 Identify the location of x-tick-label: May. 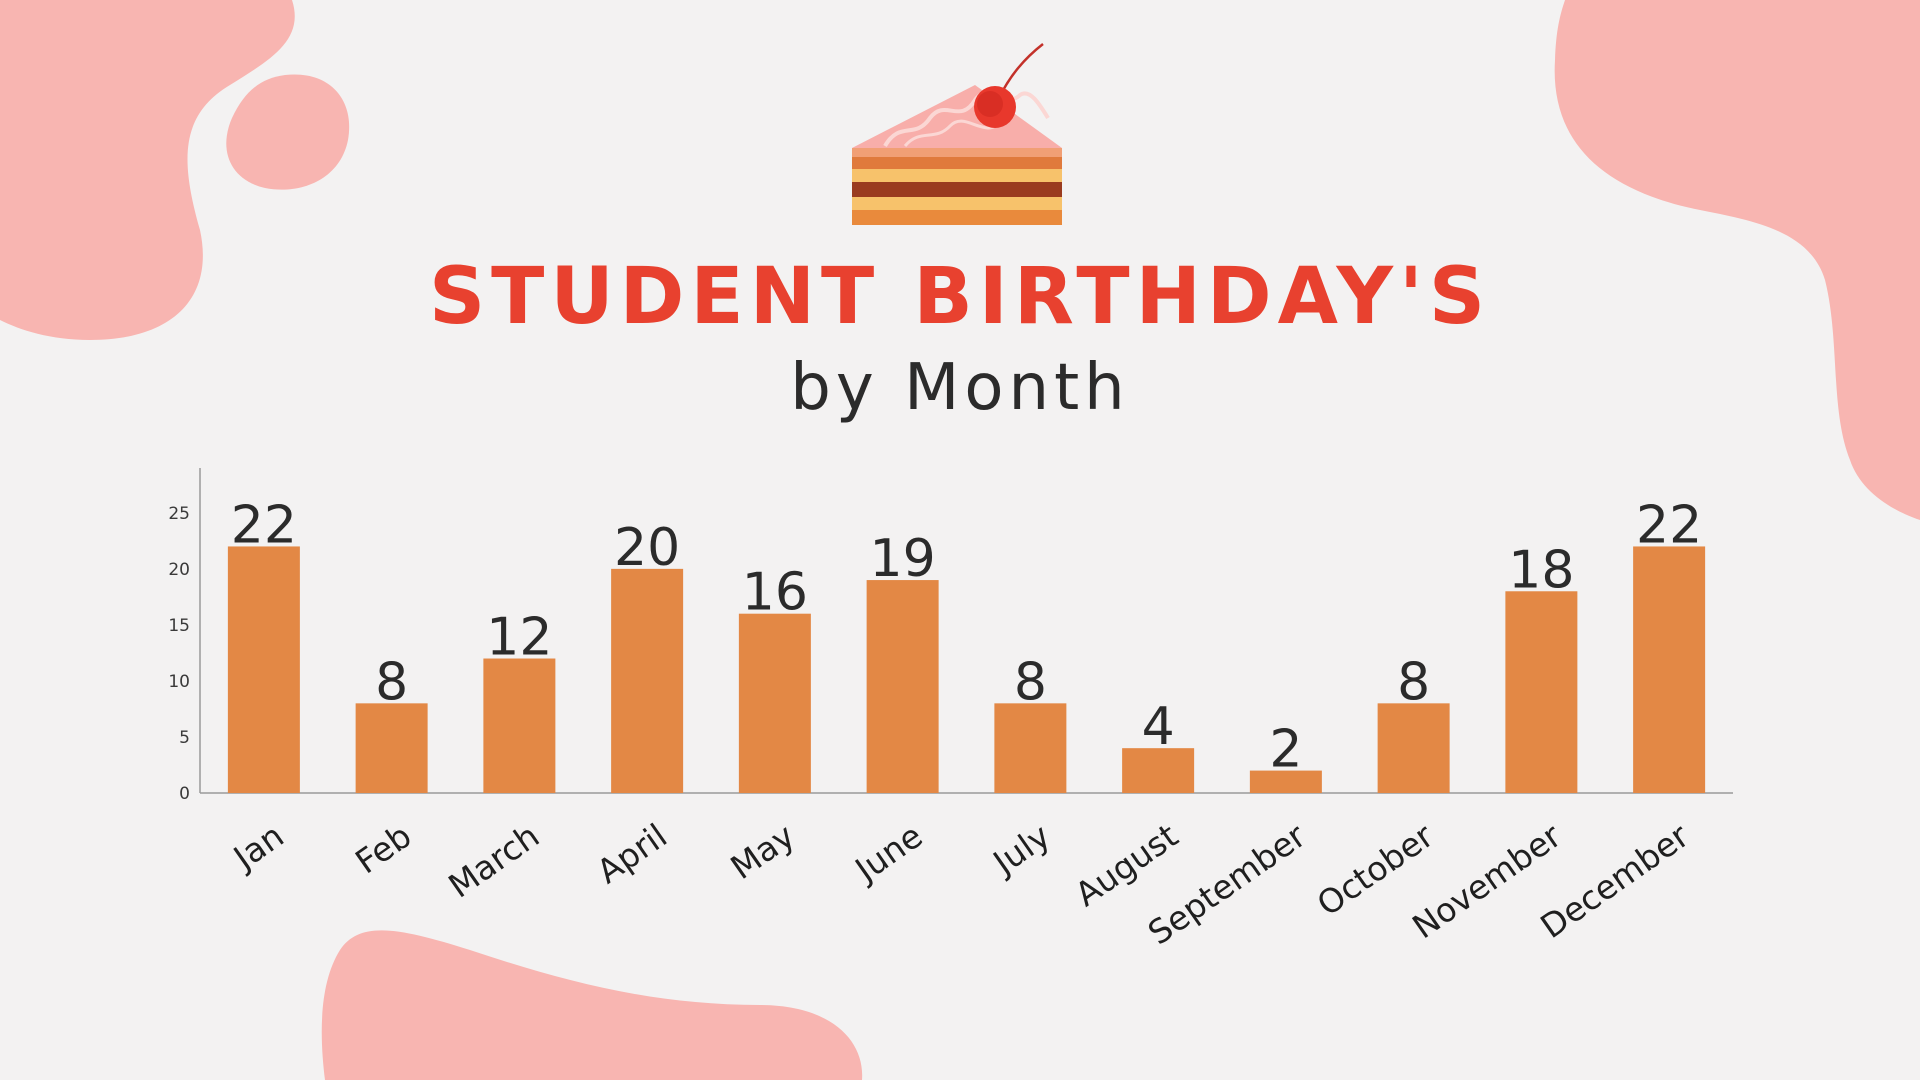
(762, 851).